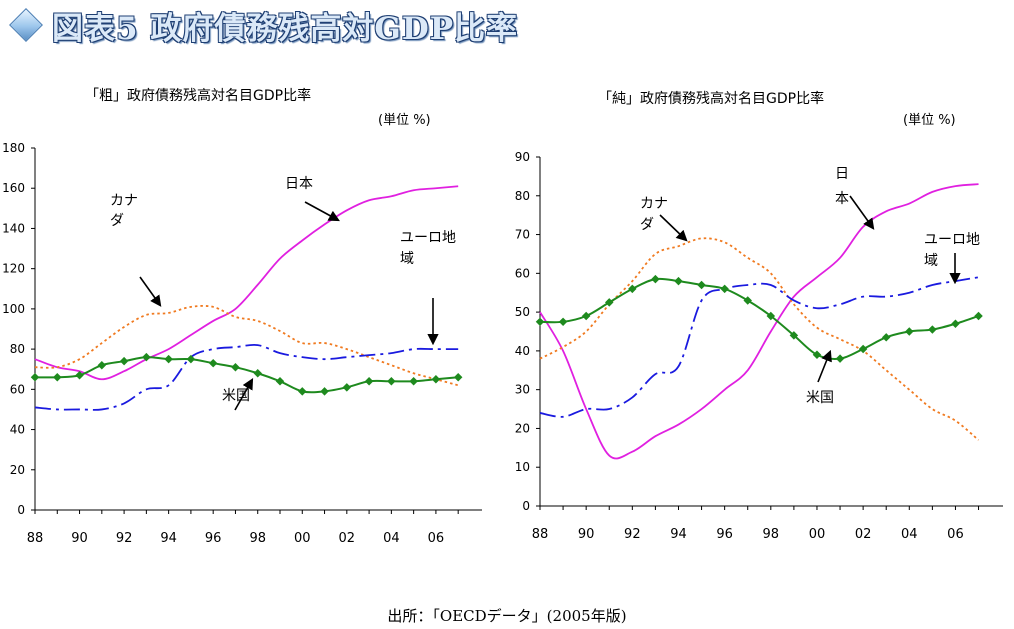  Describe the element at coordinates (711, 98) in the screenshot. I see `chart-title: 「純」政府債務残高対名目GDP比率` at that location.